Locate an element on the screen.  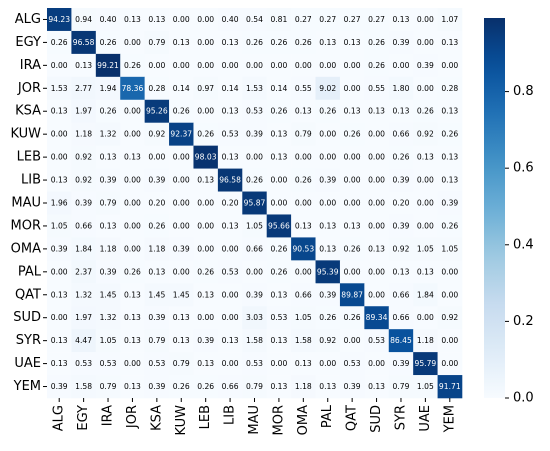
cell-label: 1.45 is located at coordinates (108, 294).